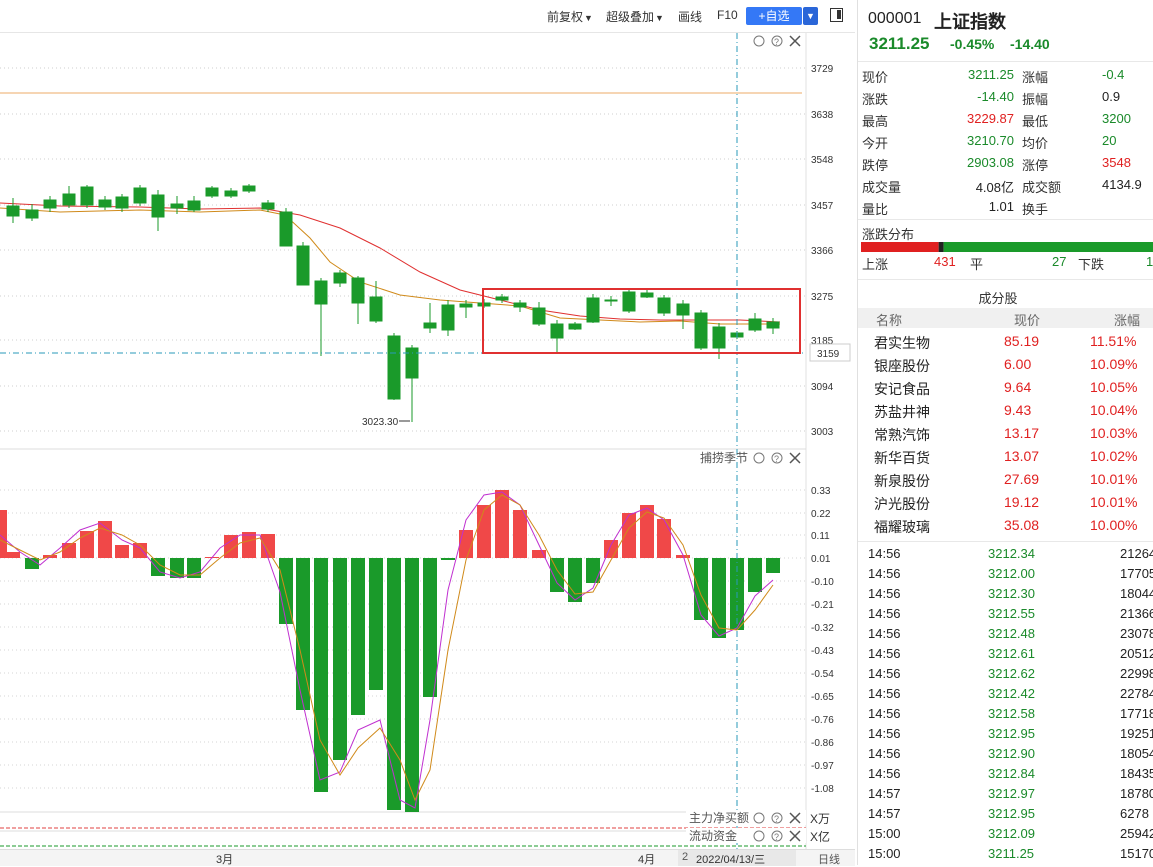 The image size is (1153, 867). I want to click on tick-row: 14:57 3212.97 18780, so click(1005, 794).